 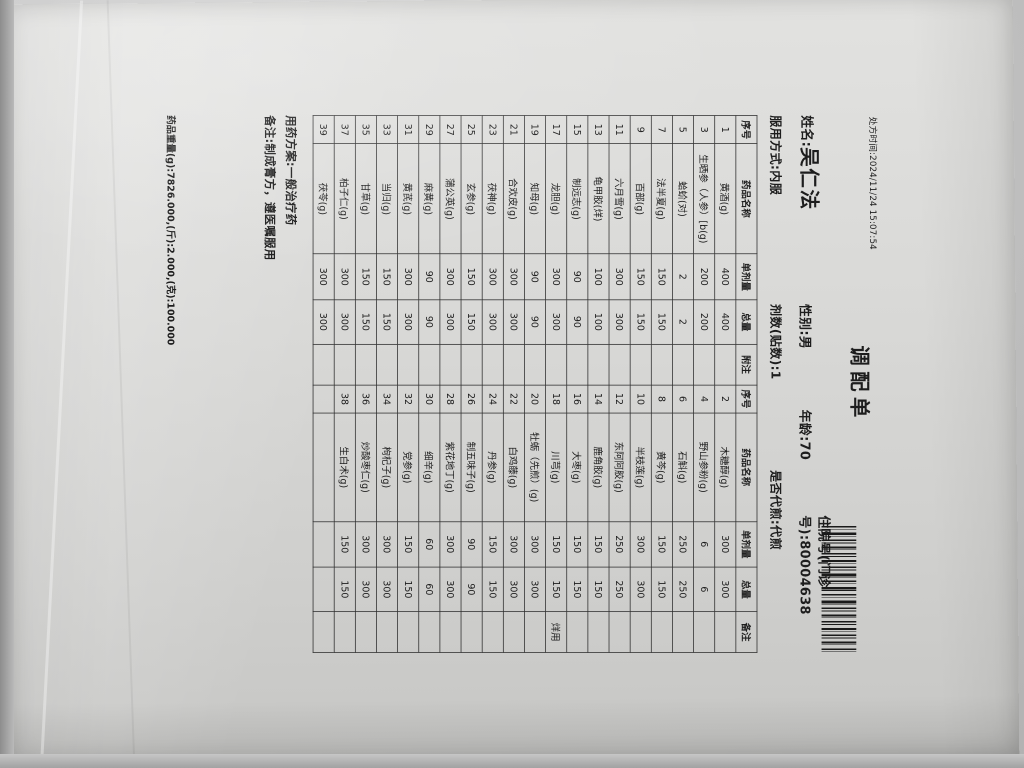 I want to click on cell-seq-left: 39, so click(x=324, y=129).